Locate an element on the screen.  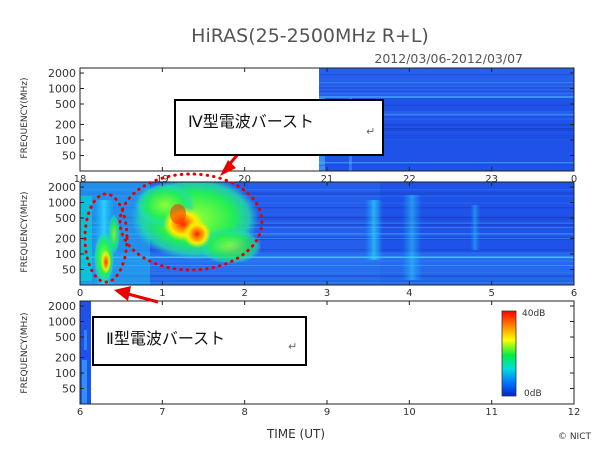
y-axis-label-bottom: FREQUENCY(MHz) is located at coordinates (25, 352).